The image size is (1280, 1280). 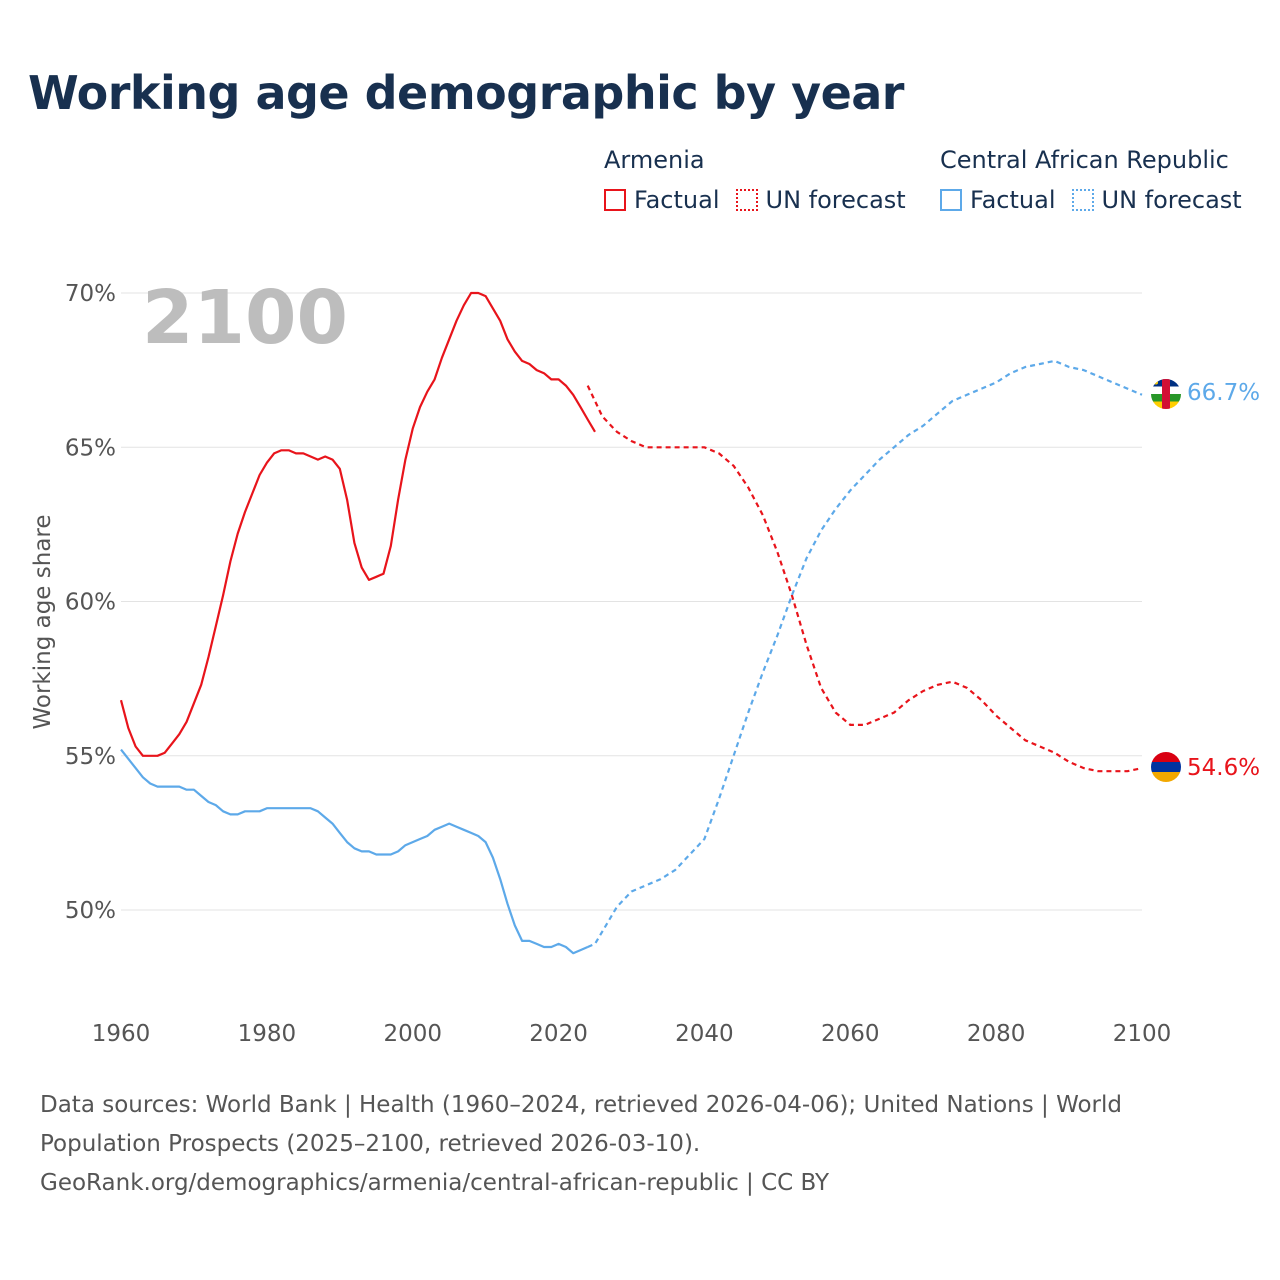 I want to click on x-tick-label: 1980, so click(x=267, y=1034).